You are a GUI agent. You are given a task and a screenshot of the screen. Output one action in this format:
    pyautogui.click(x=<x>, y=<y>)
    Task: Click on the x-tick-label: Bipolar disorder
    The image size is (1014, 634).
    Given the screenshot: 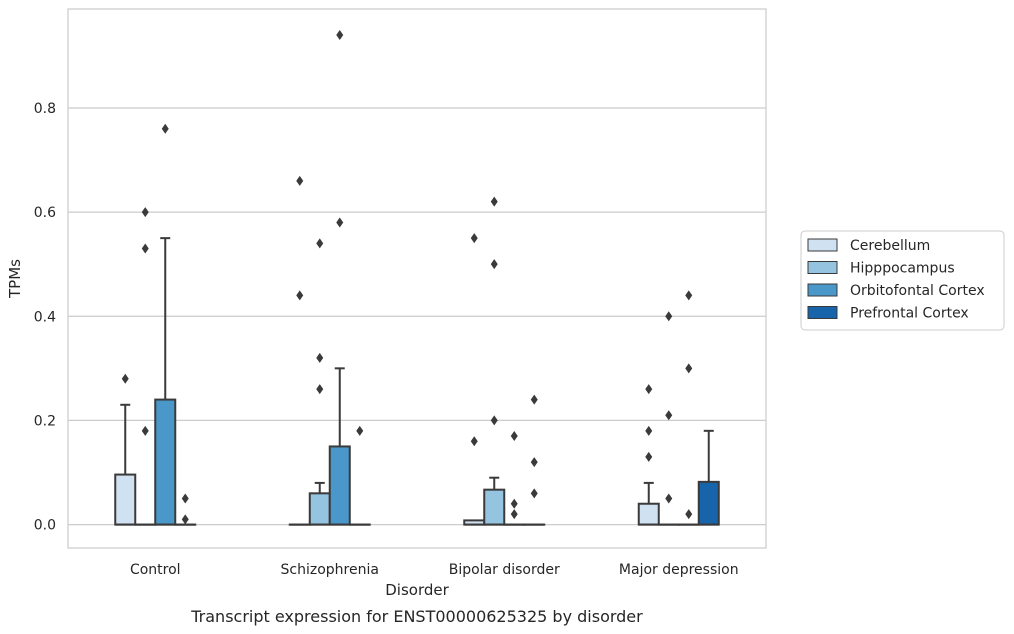 What is the action you would take?
    pyautogui.click(x=504, y=570)
    